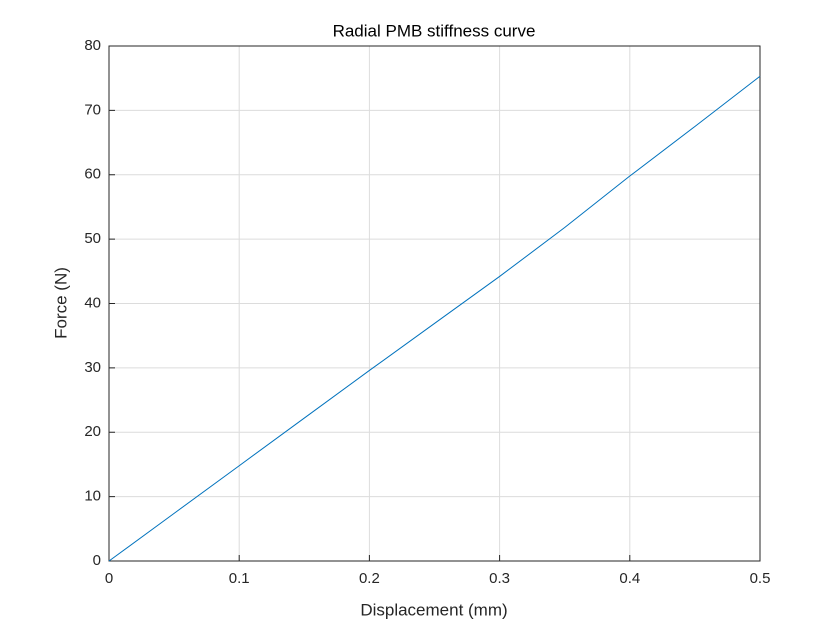 The width and height of the screenshot is (840, 630). I want to click on x-tick-label: 0.1, so click(239, 578).